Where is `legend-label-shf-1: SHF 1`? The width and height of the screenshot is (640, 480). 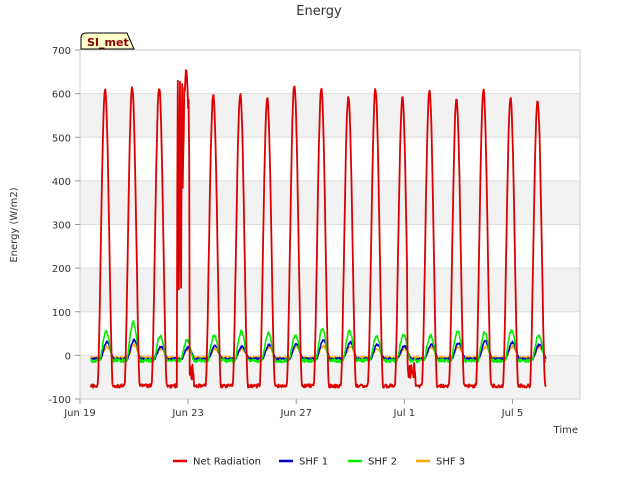 legend-label-shf-1: SHF 1 is located at coordinates (313, 462).